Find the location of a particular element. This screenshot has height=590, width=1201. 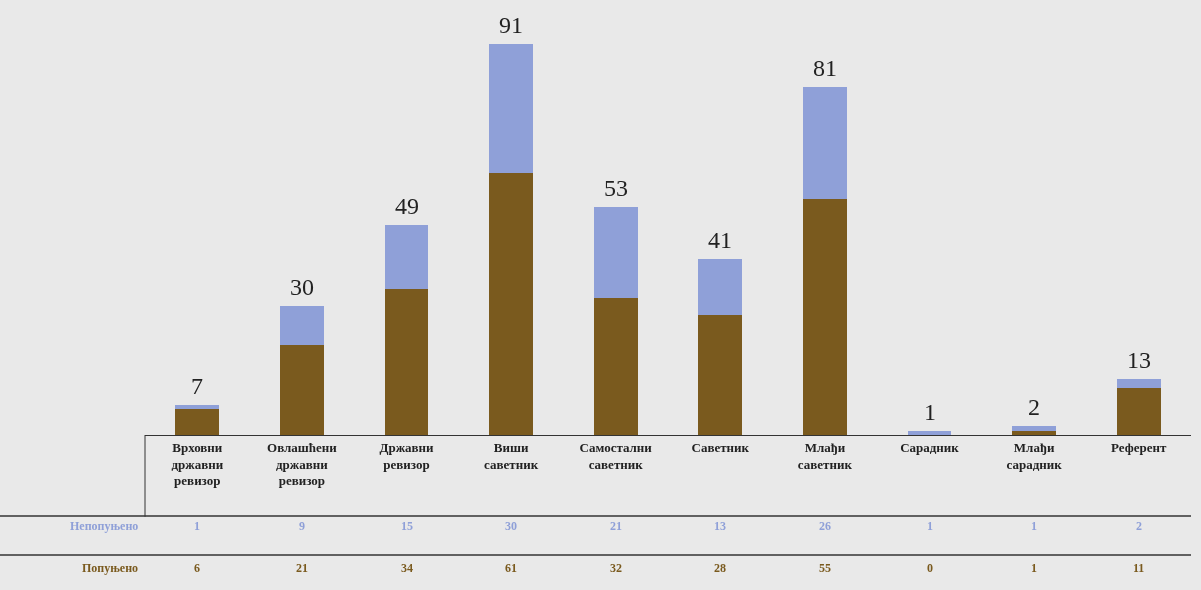

x-tick-label: Саветник is located at coordinates (720, 447).